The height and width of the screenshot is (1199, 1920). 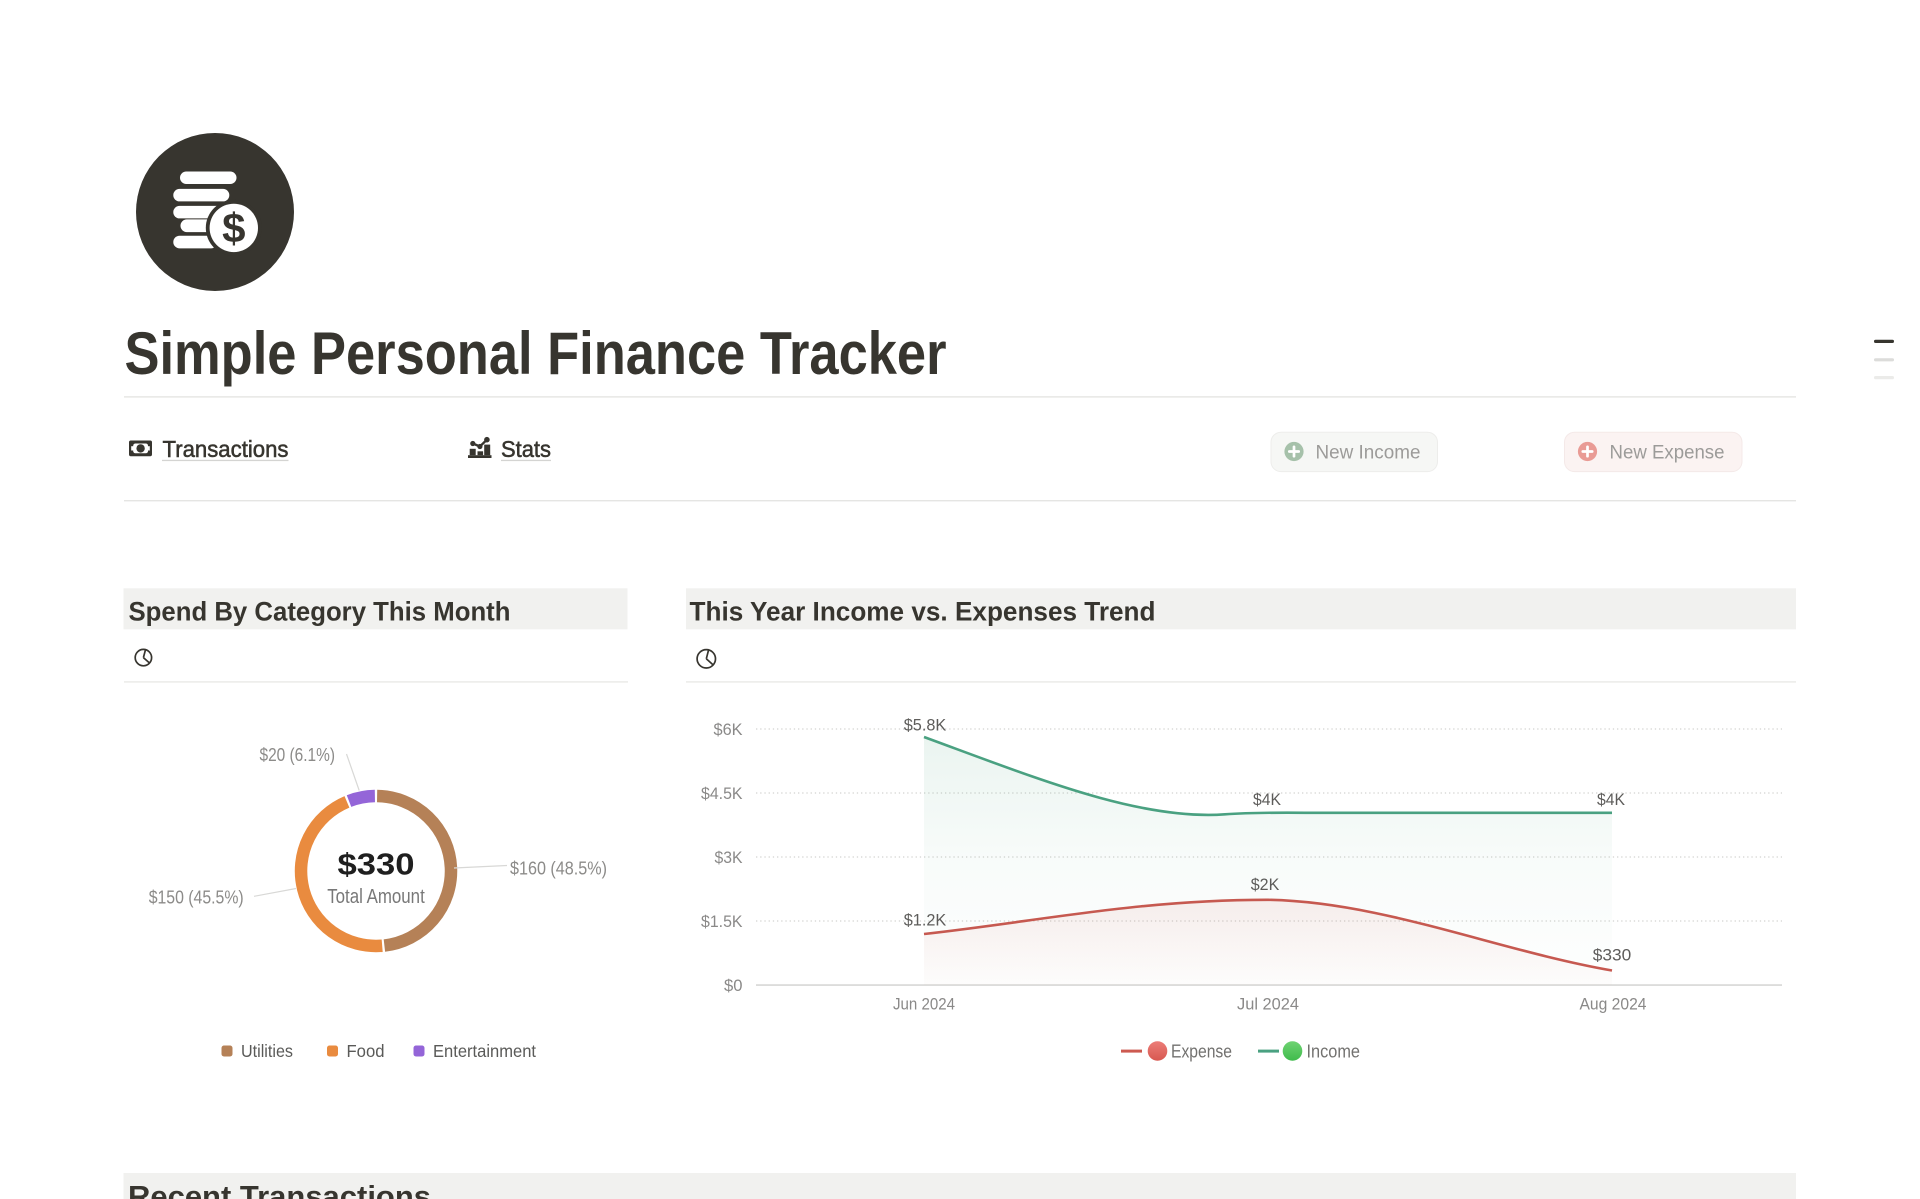 What do you see at coordinates (924, 1004) in the screenshot?
I see `svg-text: Jun 2024` at bounding box center [924, 1004].